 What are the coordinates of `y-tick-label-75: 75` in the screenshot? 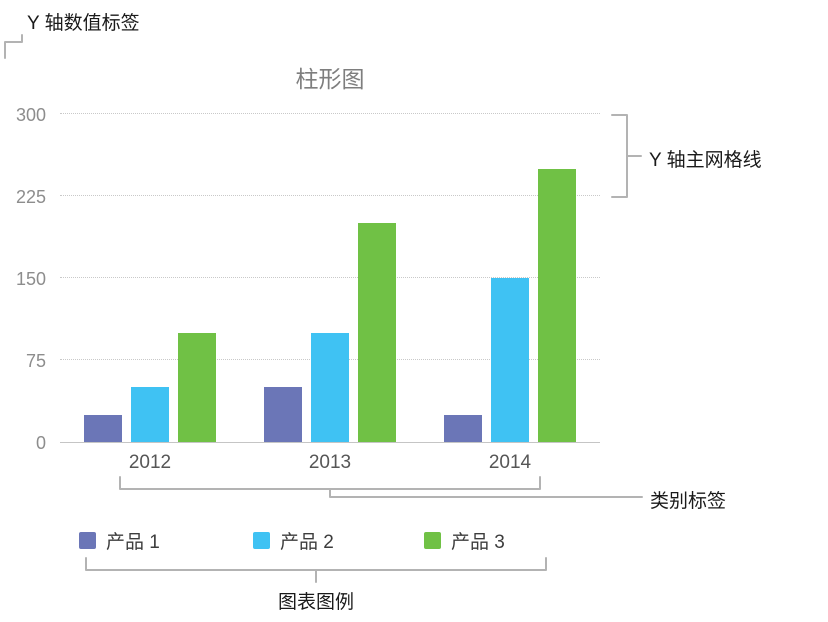 It's located at (35, 361).